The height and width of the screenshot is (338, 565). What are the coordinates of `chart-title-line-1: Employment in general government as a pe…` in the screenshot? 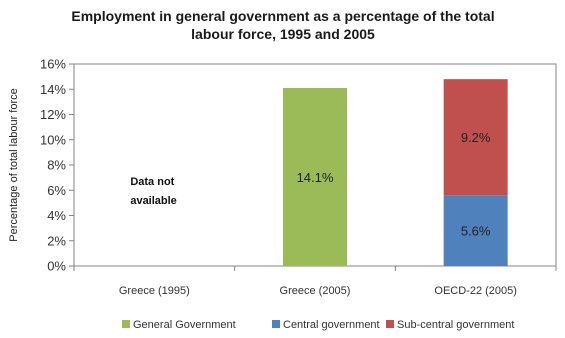 It's located at (282, 16).